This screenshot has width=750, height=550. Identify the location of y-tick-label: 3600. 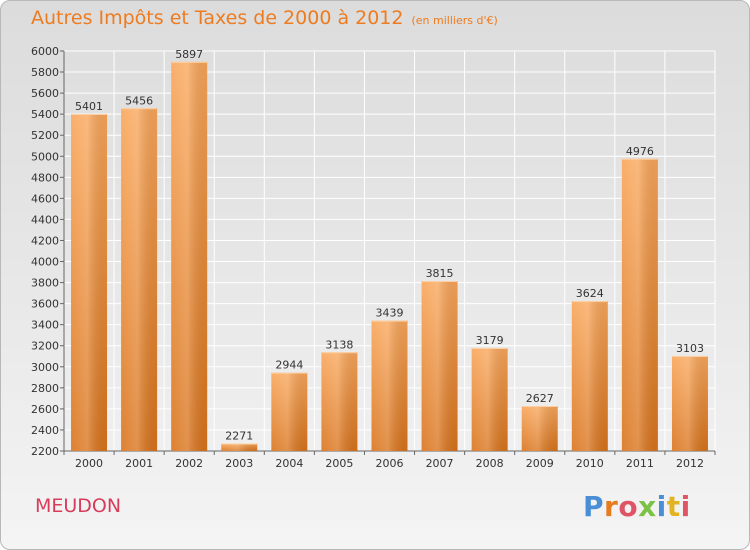
(45, 304).